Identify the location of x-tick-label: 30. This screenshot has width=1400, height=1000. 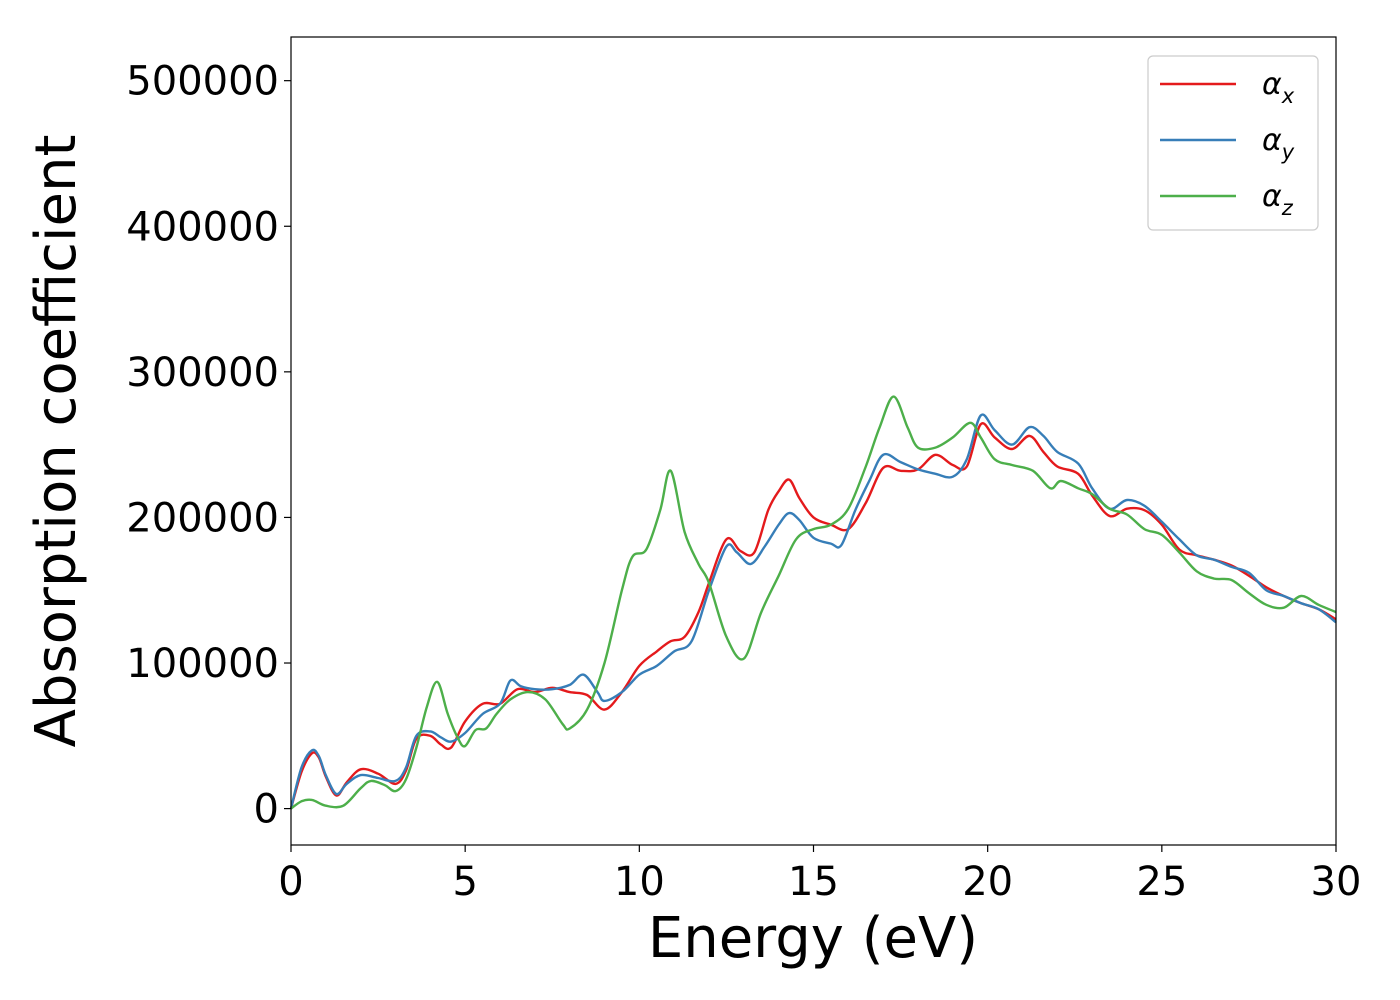
(1336, 882).